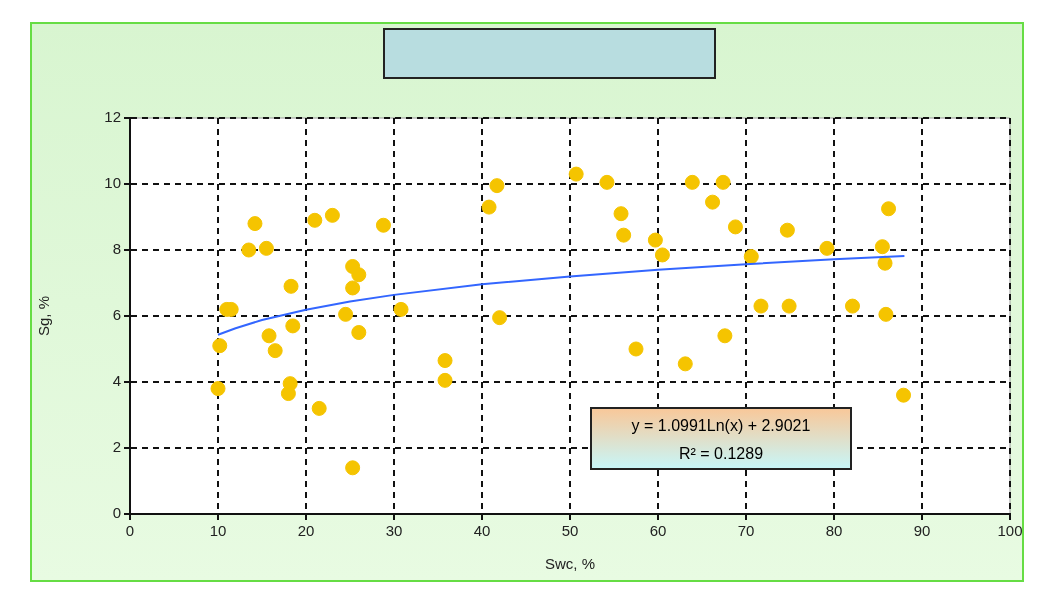 The image size is (1044, 592). I want to click on x-axis-title: Swc, %, so click(570, 564).